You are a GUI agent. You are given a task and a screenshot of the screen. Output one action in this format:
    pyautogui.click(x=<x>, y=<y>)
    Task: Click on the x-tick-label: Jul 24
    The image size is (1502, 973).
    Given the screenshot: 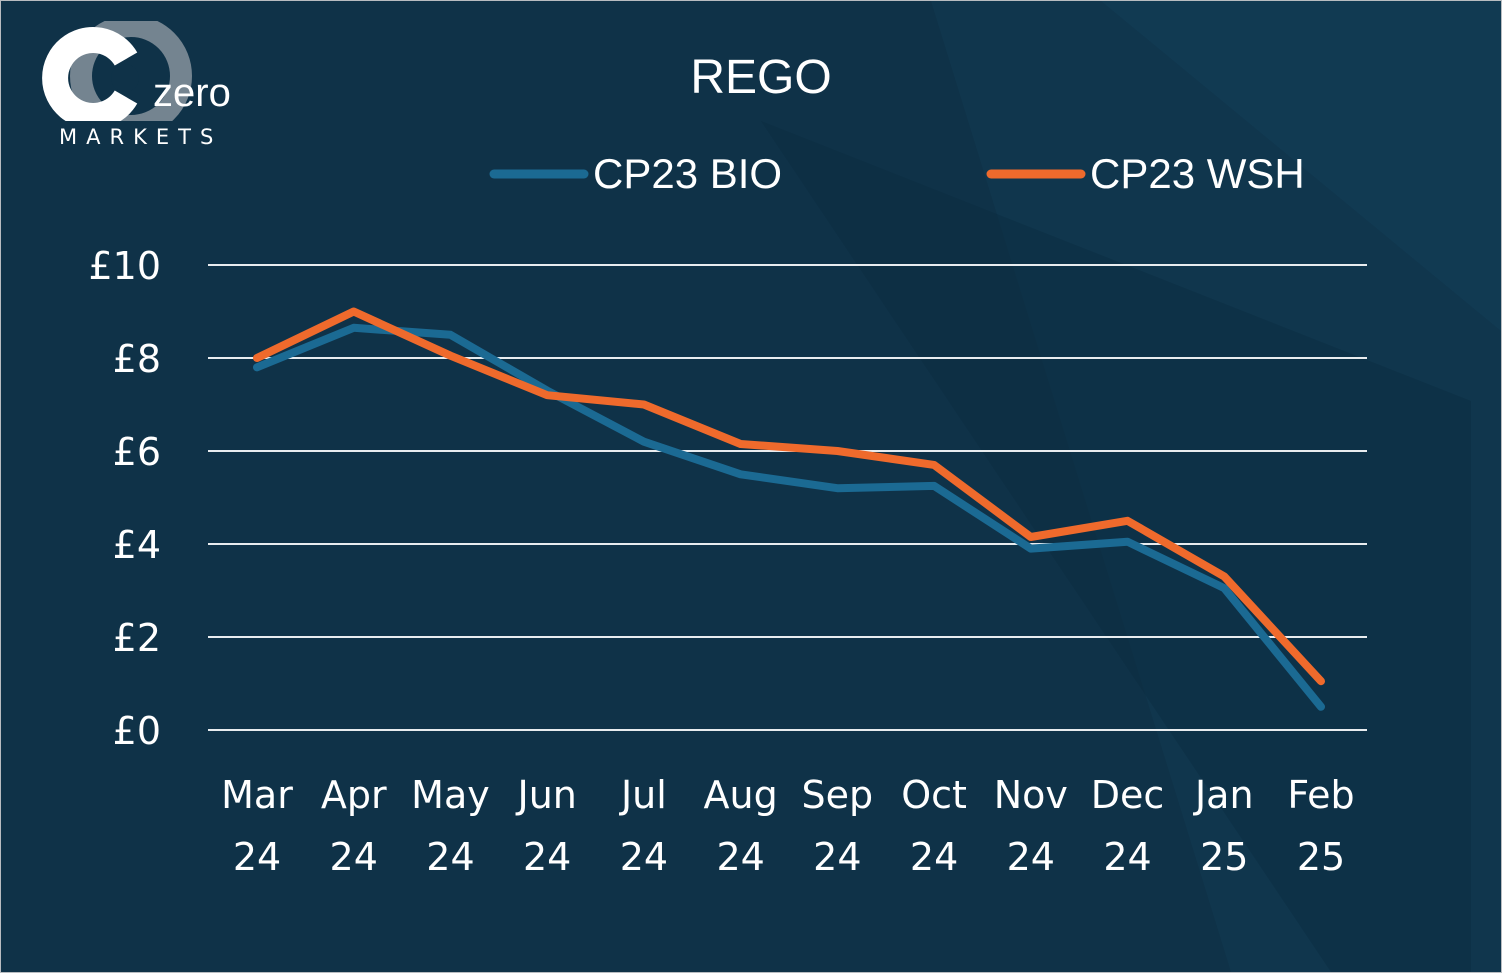 What is the action you would take?
    pyautogui.click(x=643, y=826)
    